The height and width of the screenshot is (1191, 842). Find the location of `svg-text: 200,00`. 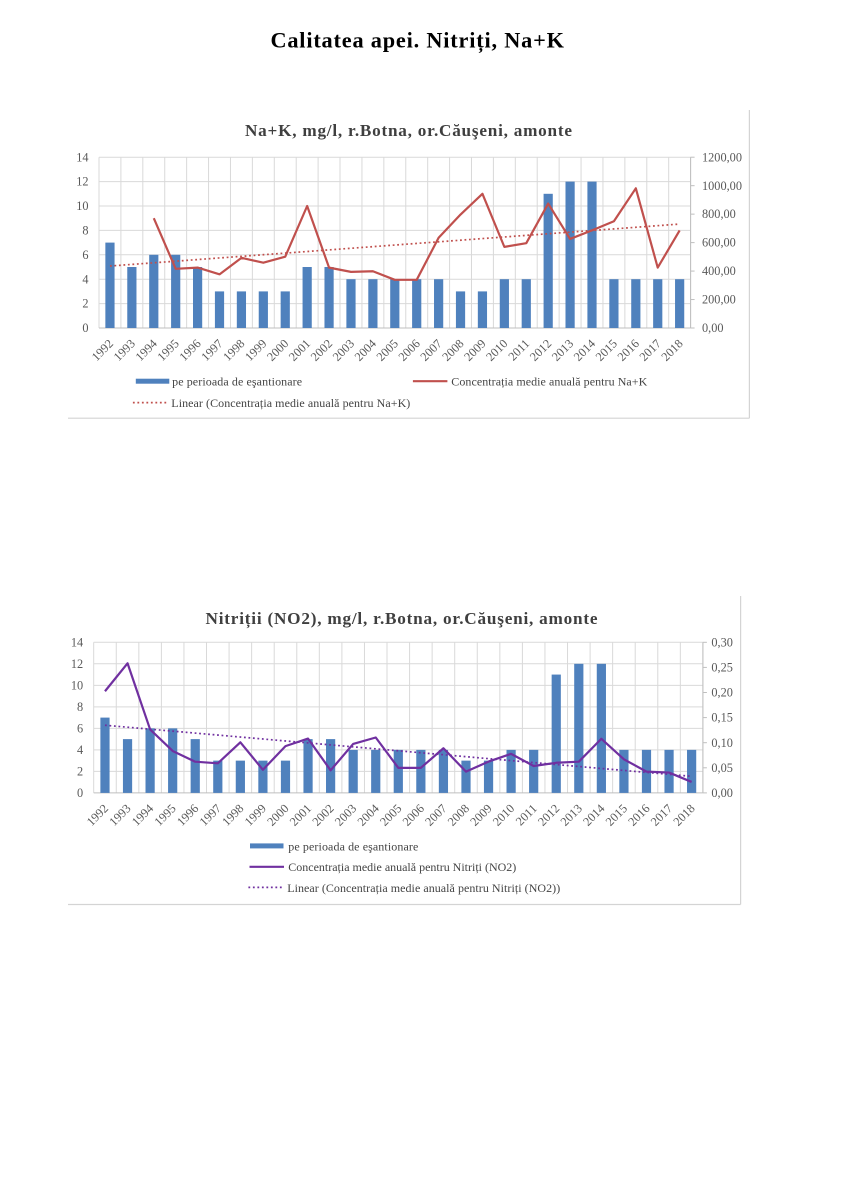

svg-text: 200,00 is located at coordinates (719, 300).